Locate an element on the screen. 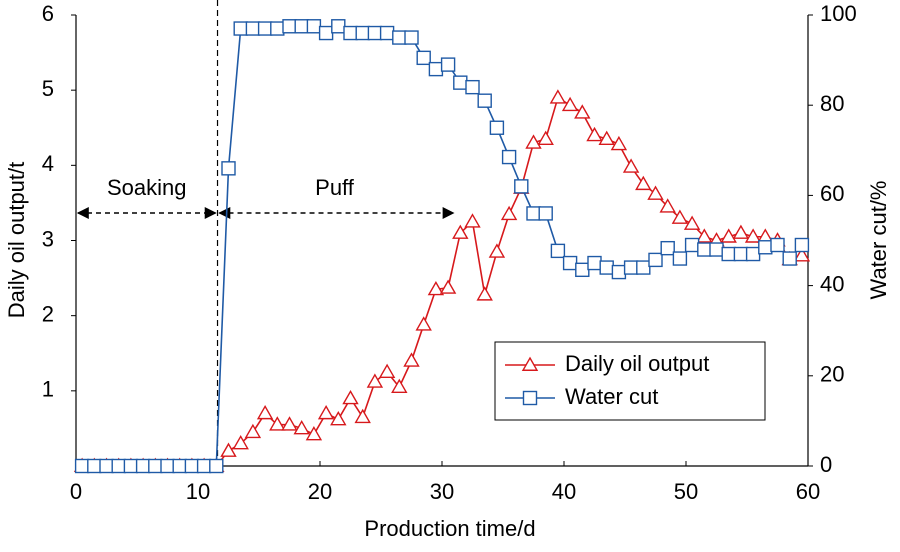 This screenshot has height=552, width=900. y2-tick-label: 20 is located at coordinates (832, 374).